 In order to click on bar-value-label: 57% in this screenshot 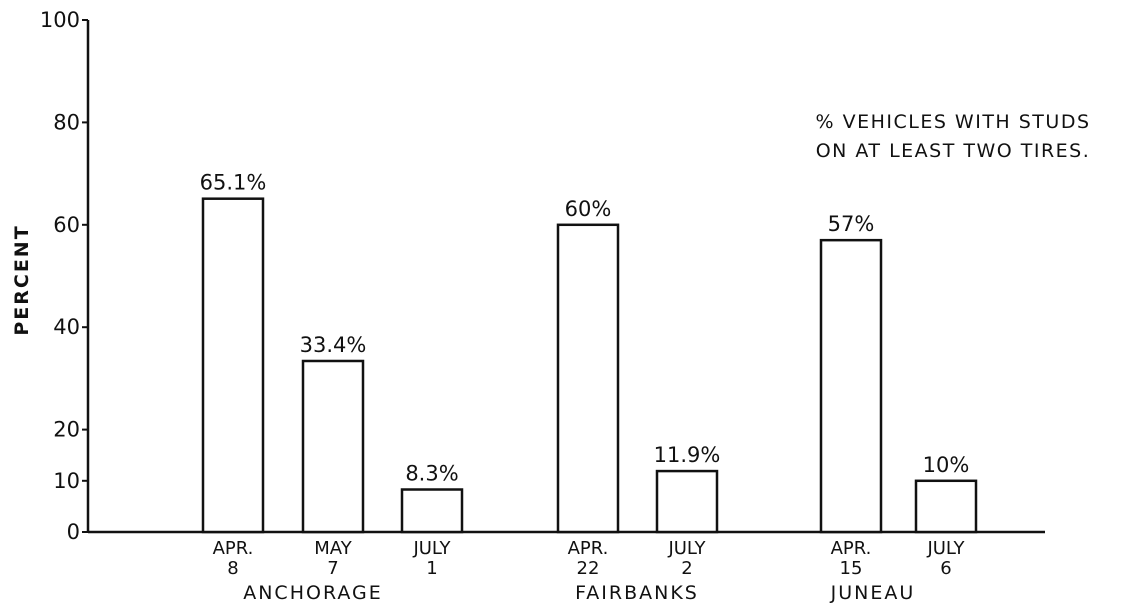, I will do `click(851, 224)`.